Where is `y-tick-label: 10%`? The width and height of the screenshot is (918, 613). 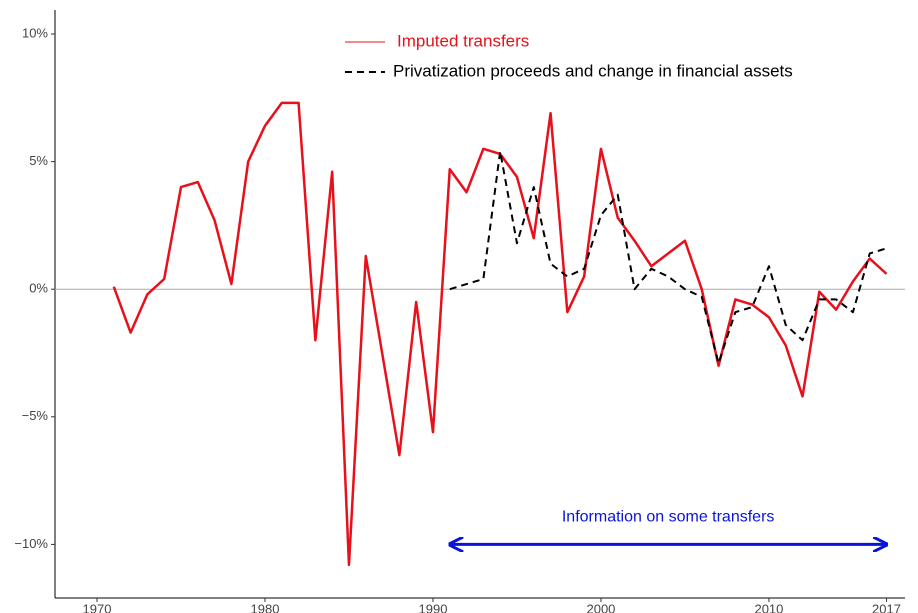 y-tick-label: 10% is located at coordinates (35, 32).